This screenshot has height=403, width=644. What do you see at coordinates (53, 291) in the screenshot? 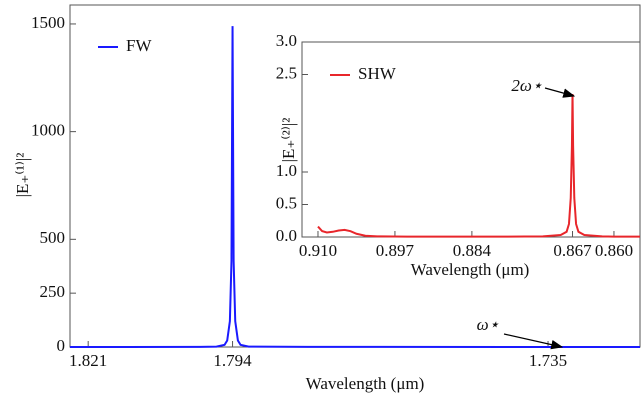
I see `y-tick-label: 250` at bounding box center [53, 291].